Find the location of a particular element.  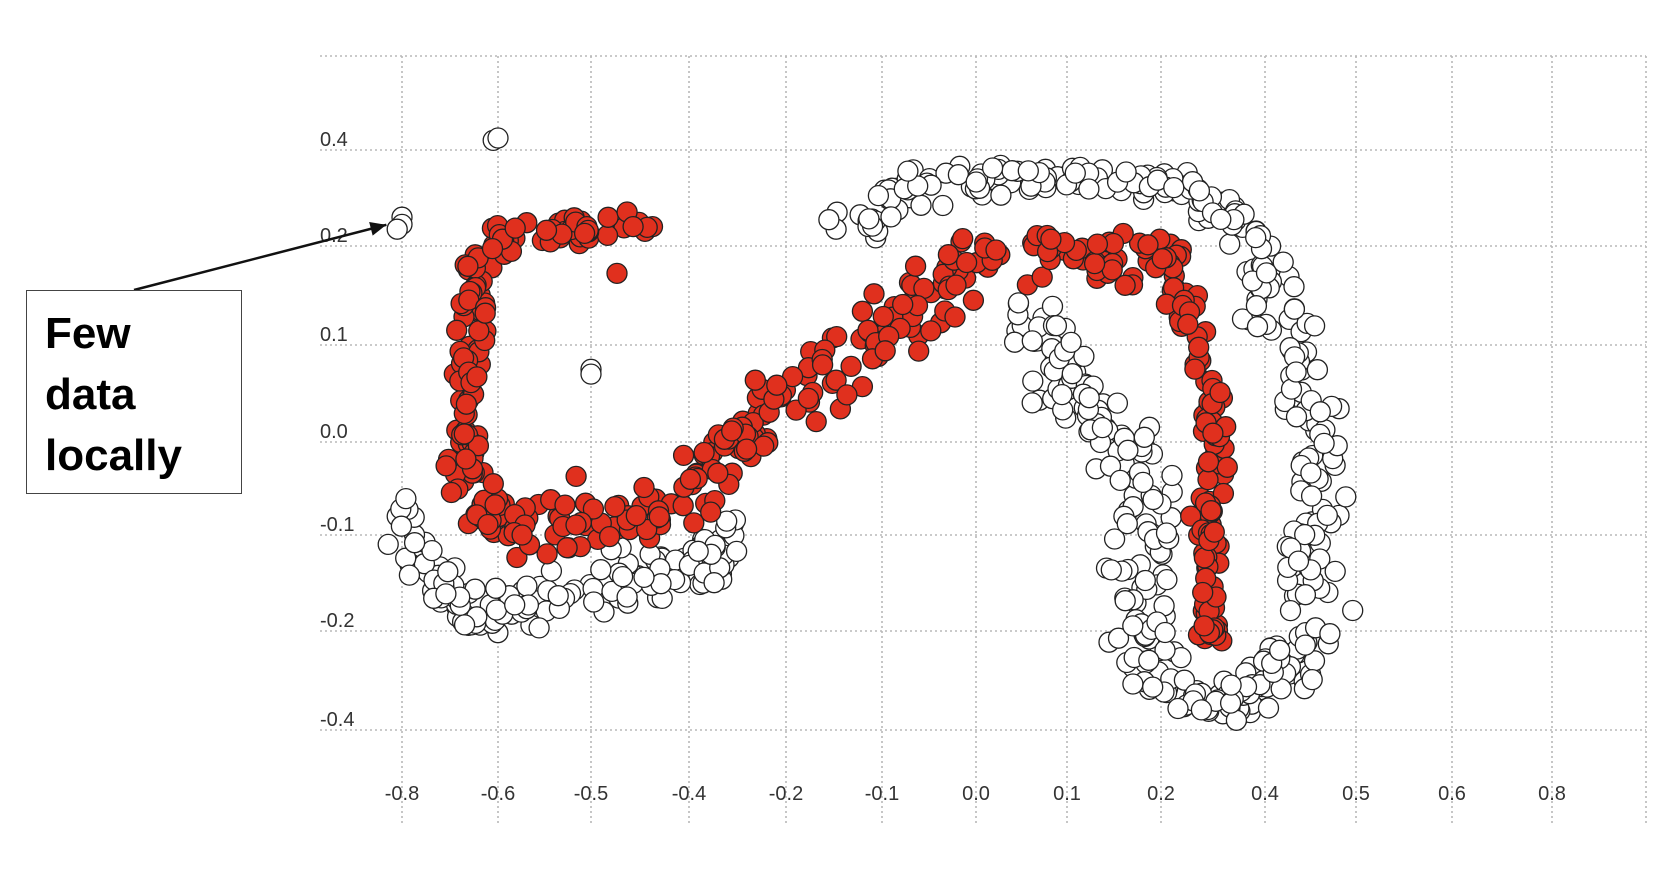

x-tick-label: -0.1 is located at coordinates (882, 794).